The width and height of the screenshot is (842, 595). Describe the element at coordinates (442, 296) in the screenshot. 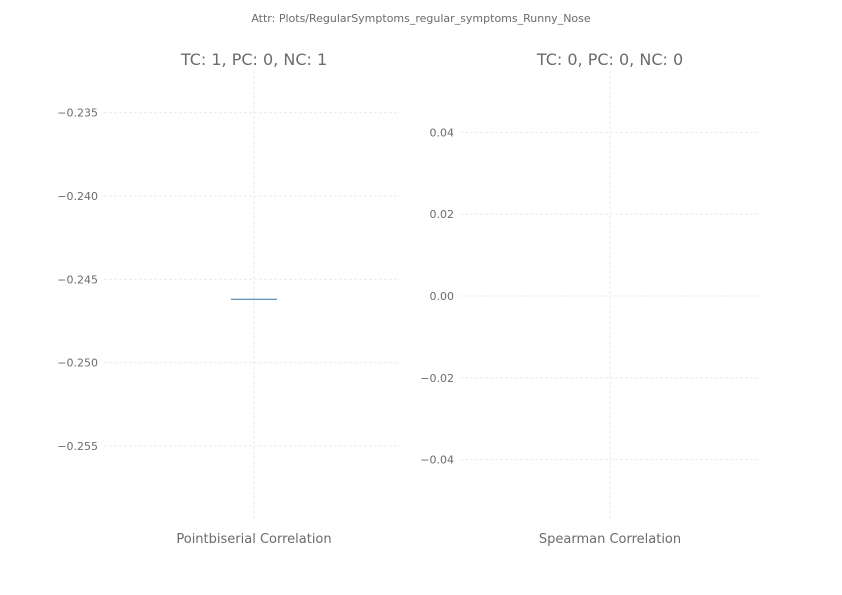

I see `spearman-ytick-label: 0.00` at that location.